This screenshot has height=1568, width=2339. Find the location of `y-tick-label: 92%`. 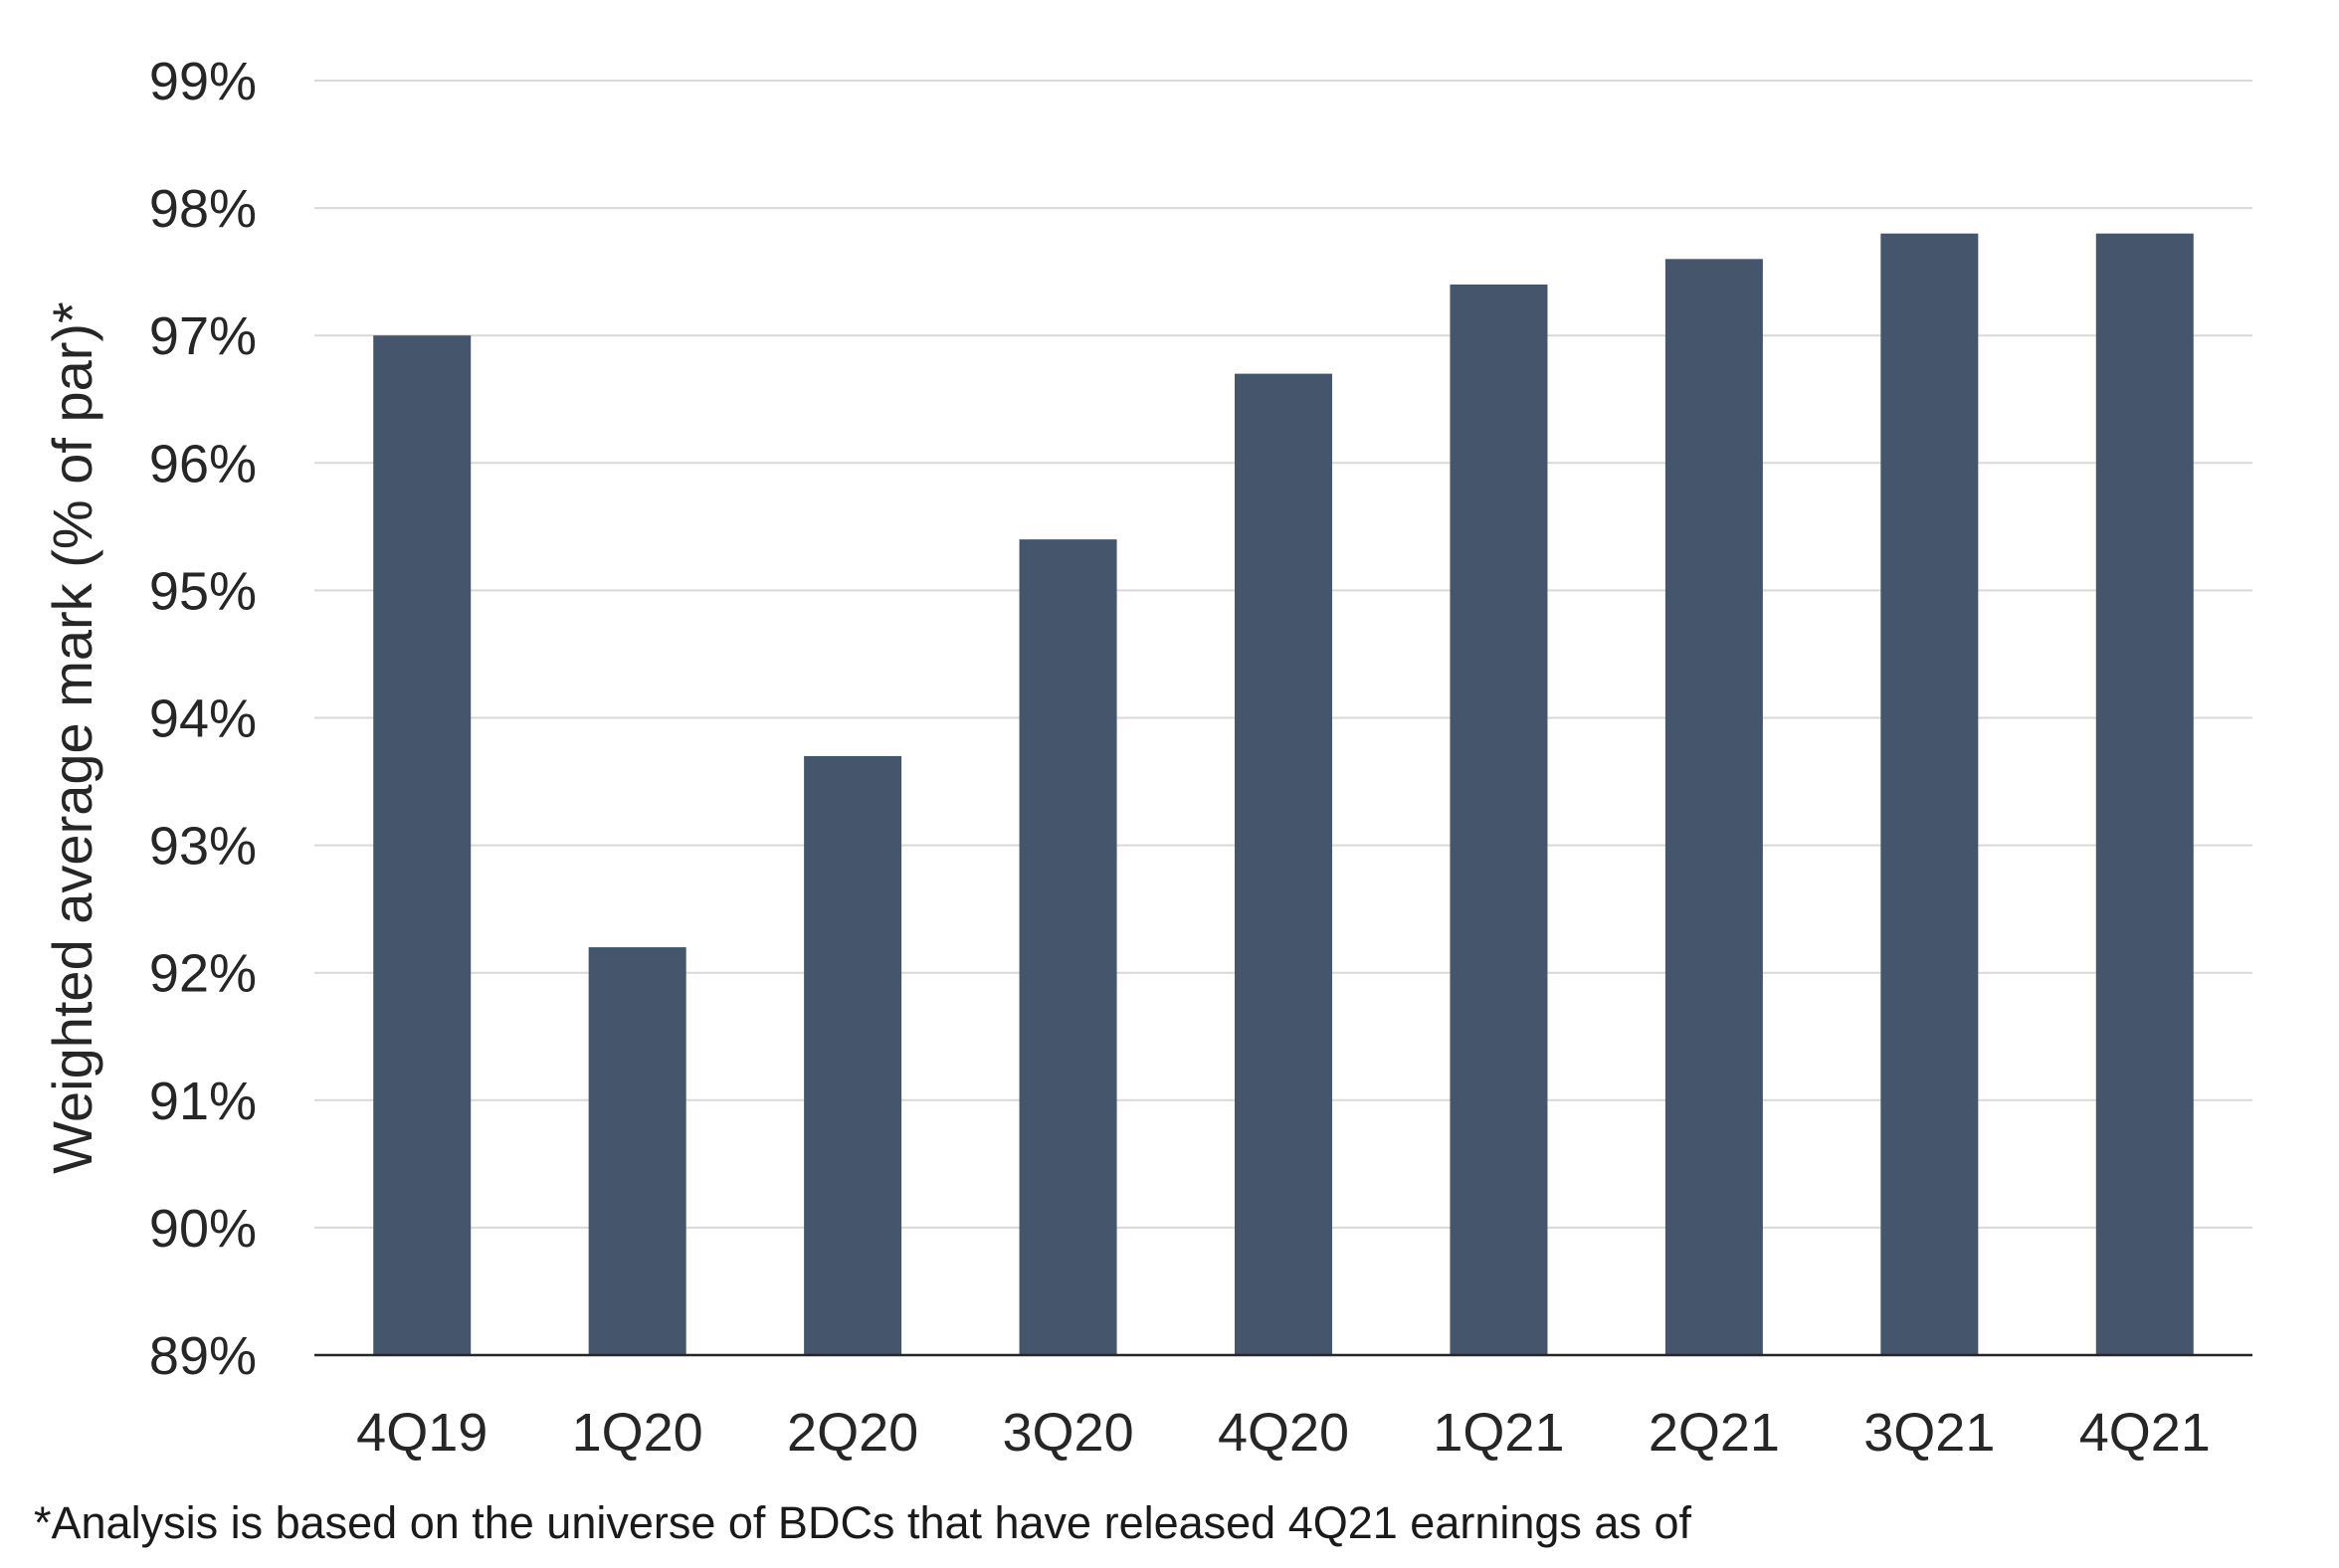

y-tick-label: 92% is located at coordinates (203, 974).